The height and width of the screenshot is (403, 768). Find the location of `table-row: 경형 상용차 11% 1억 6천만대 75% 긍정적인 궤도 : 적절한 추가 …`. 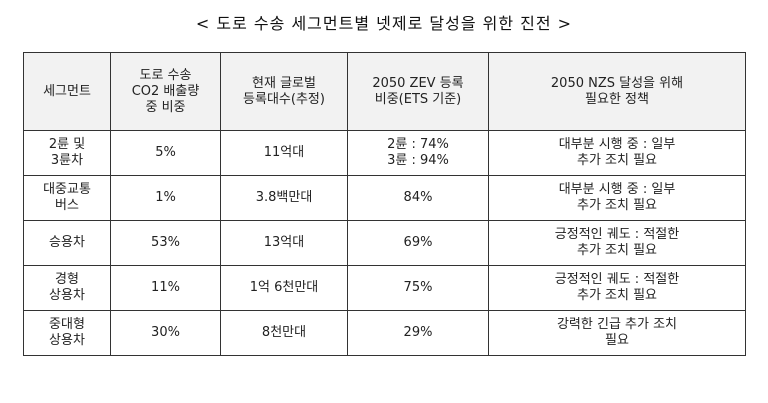

table-row: 경형 상용차 11% 1억 6천만대 75% 긍정적인 궤도 : 적절한 추가 … is located at coordinates (384, 288).